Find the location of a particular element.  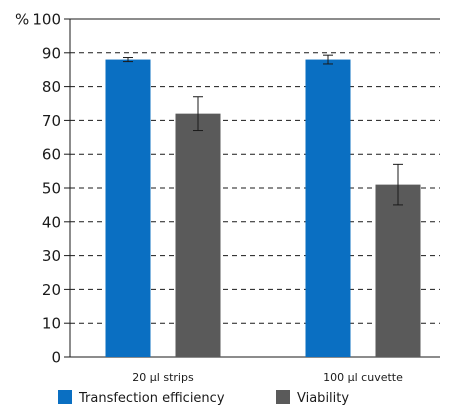

x-category-label-0: 20 µl strips is located at coordinates (163, 377).